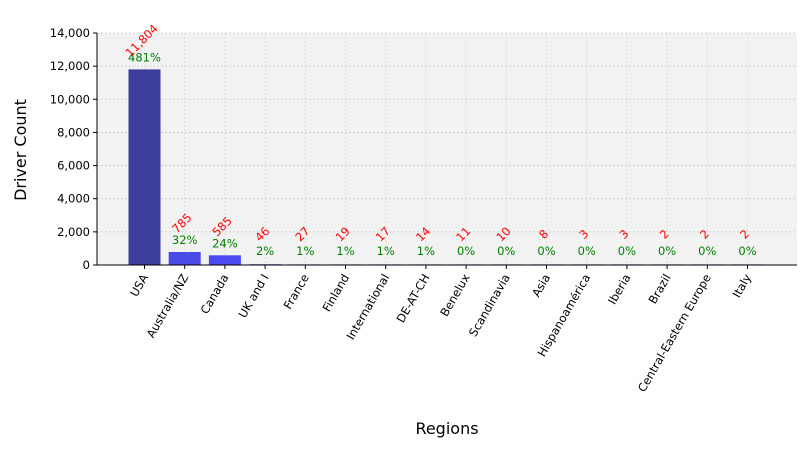 This screenshot has width=810, height=454. Describe the element at coordinates (455, 295) in the screenshot. I see `x-tick-label: Benelux` at that location.